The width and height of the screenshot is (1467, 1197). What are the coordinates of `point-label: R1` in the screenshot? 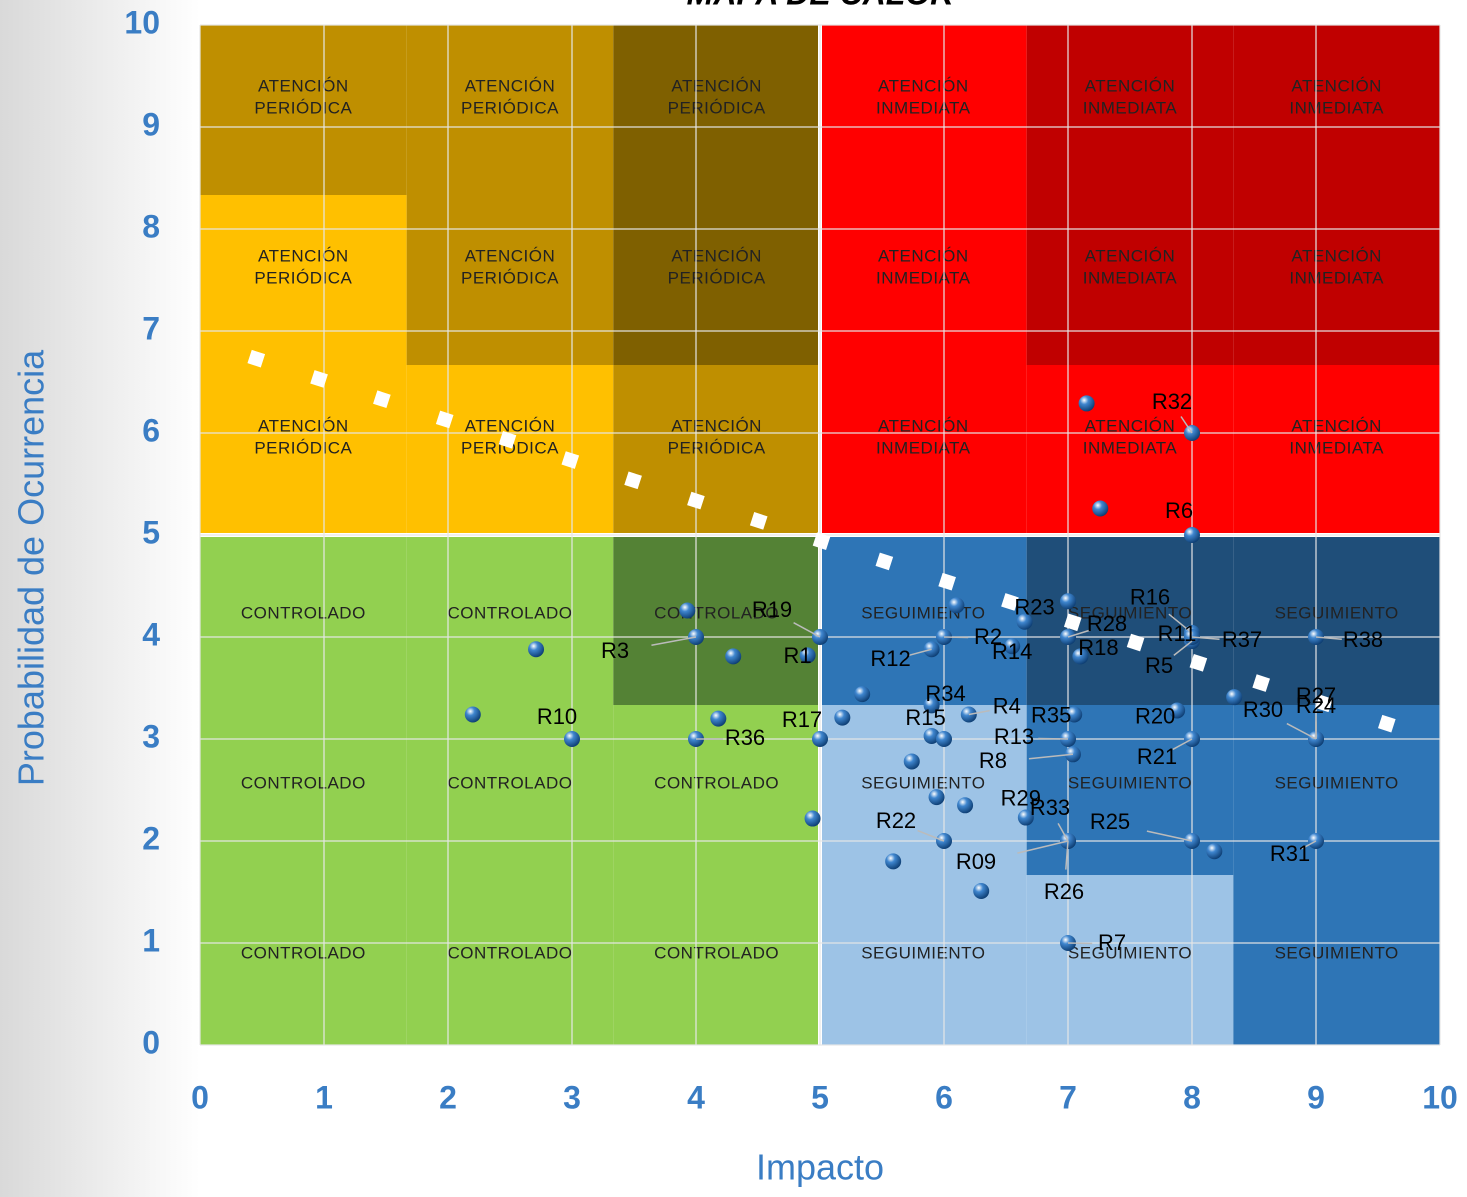 It's located at (798, 655).